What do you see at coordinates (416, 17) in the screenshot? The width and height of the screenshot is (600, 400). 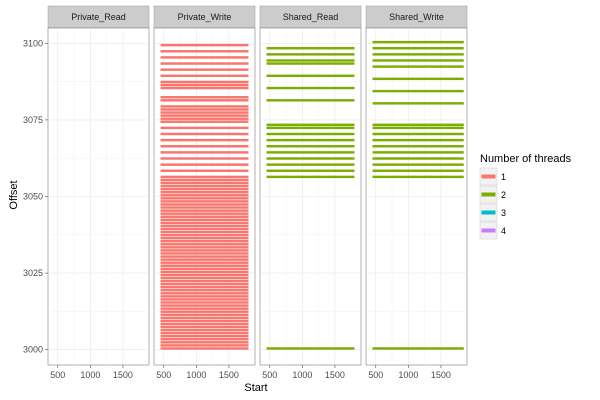 I see `facet-strip-label: Shared_Write` at bounding box center [416, 17].